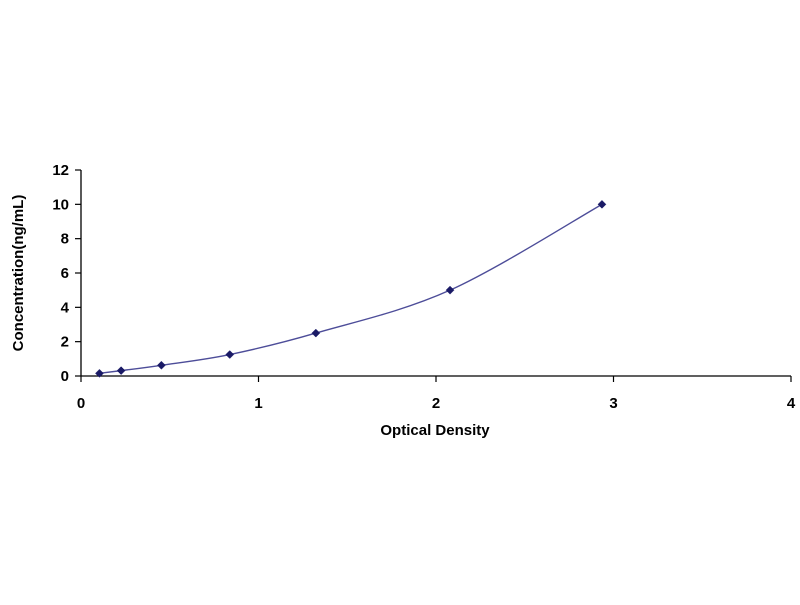  I want to click on y-axis-title: Concentration(ng/mL), so click(18, 273).